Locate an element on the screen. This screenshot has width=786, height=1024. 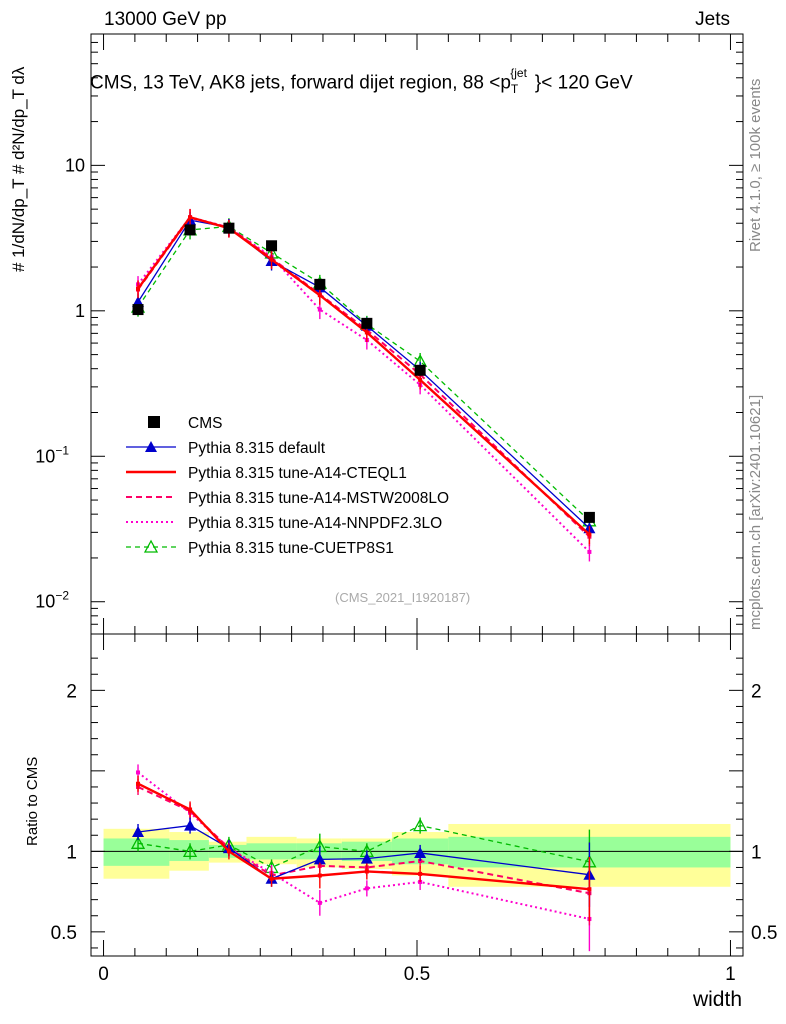
energy-label: 13000 GeV pp is located at coordinates (165, 19).